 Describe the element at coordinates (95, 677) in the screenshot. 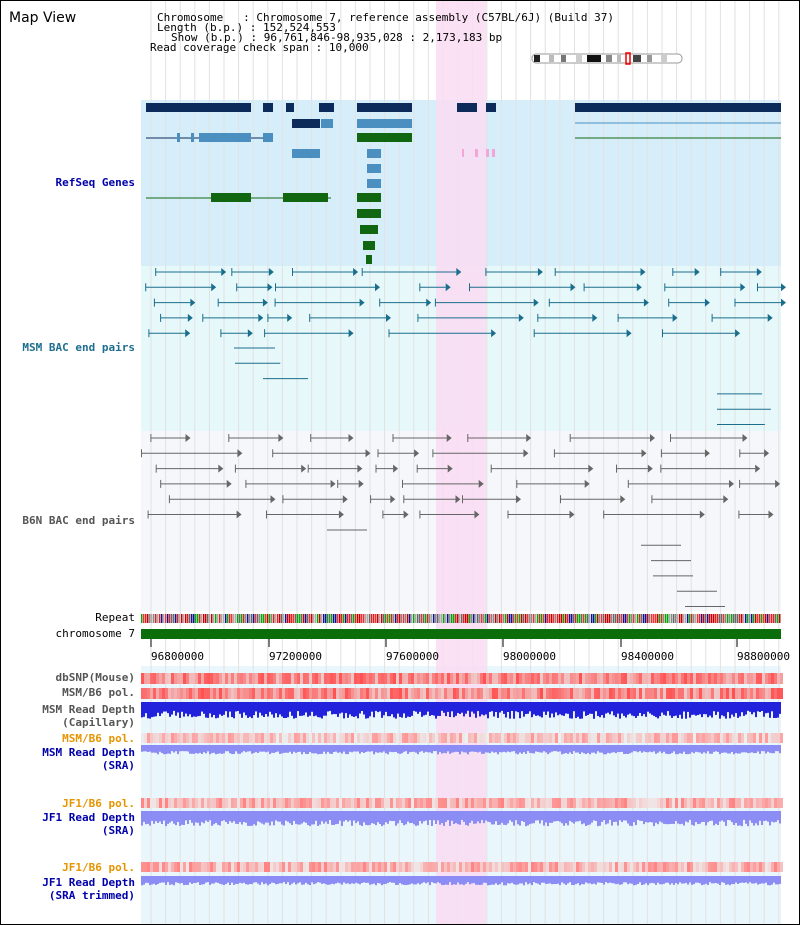

I see `track-label-dbsnp: dbSNP(Mouse)` at that location.